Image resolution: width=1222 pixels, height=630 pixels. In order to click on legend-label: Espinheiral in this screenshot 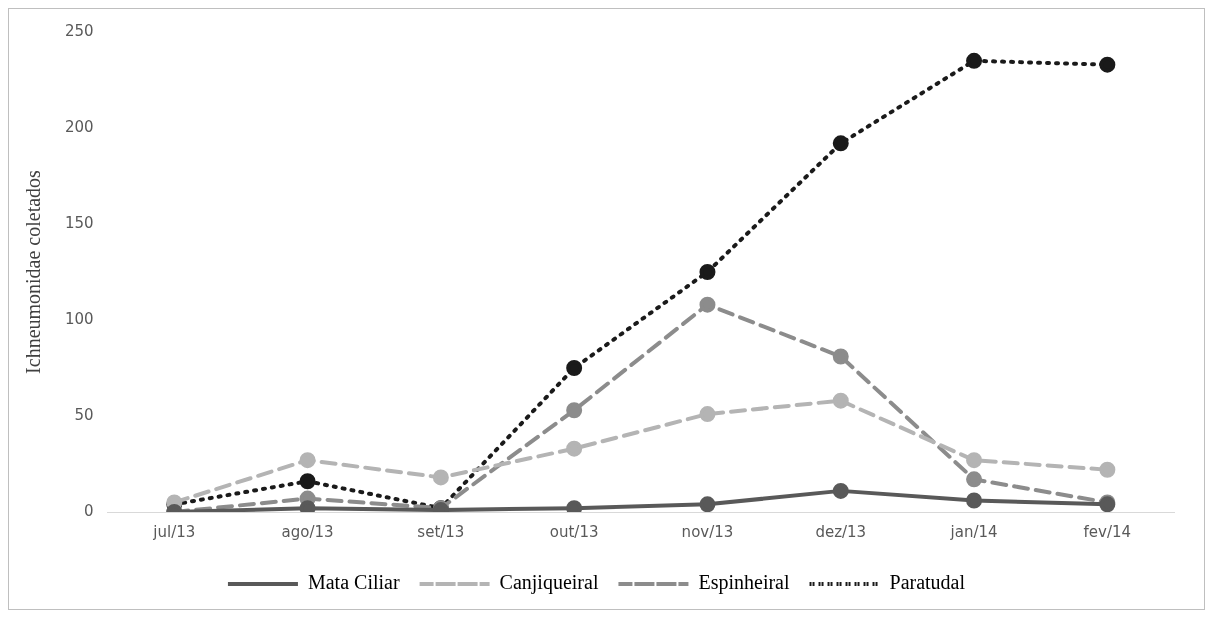, I will do `click(744, 583)`.